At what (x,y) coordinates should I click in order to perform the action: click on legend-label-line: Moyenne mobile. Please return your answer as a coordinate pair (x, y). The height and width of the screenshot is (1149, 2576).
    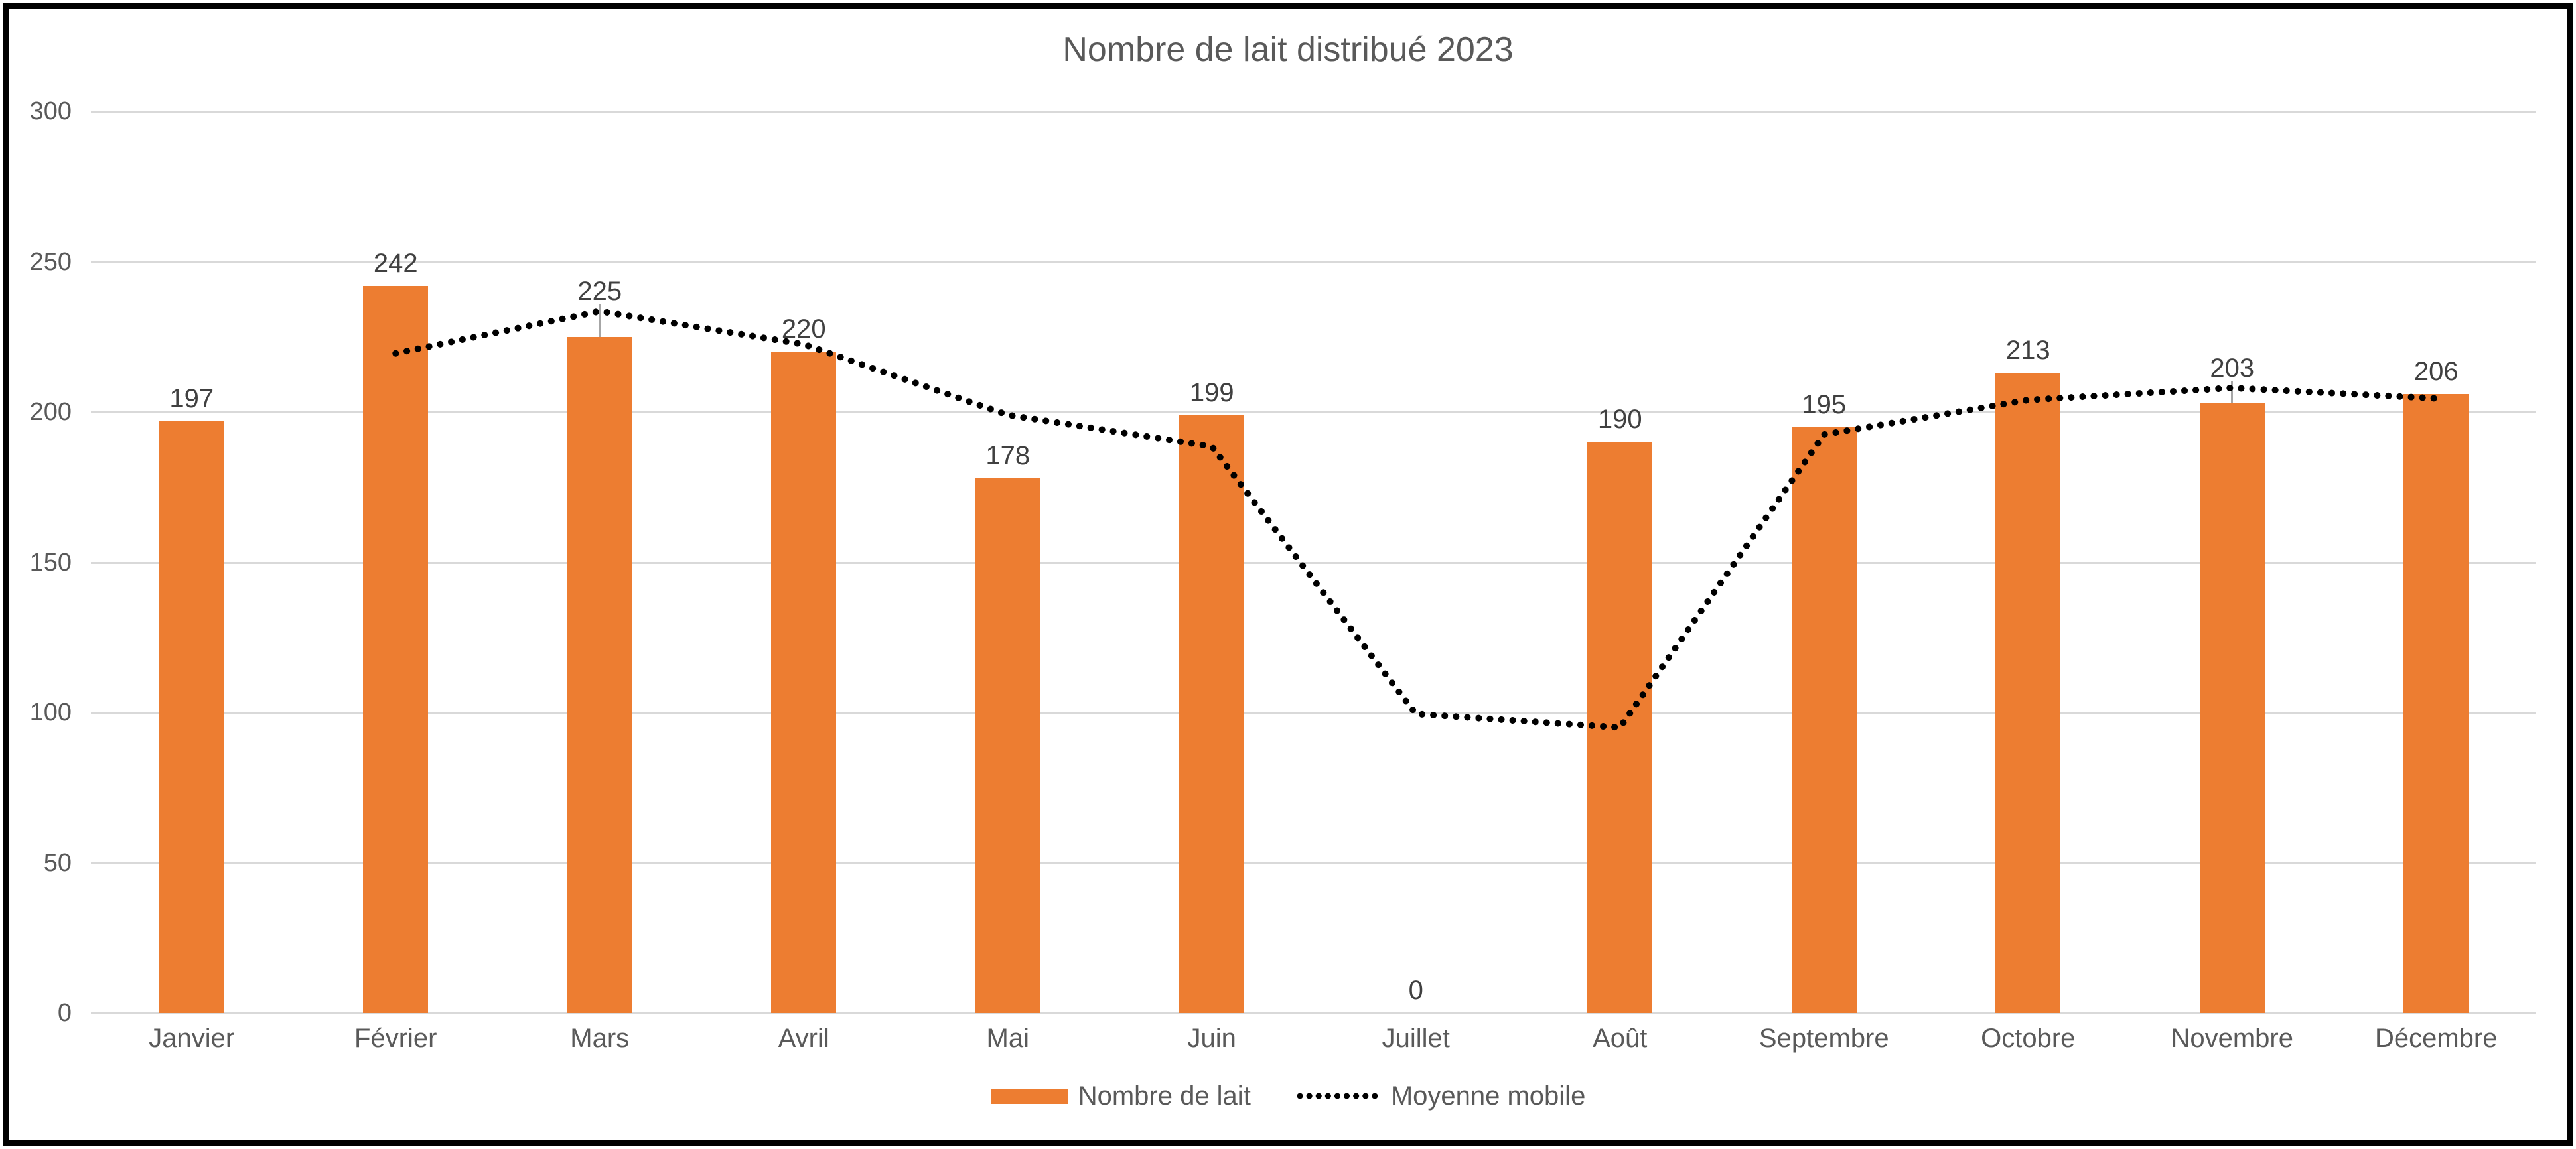
    Looking at the image, I should click on (1488, 1096).